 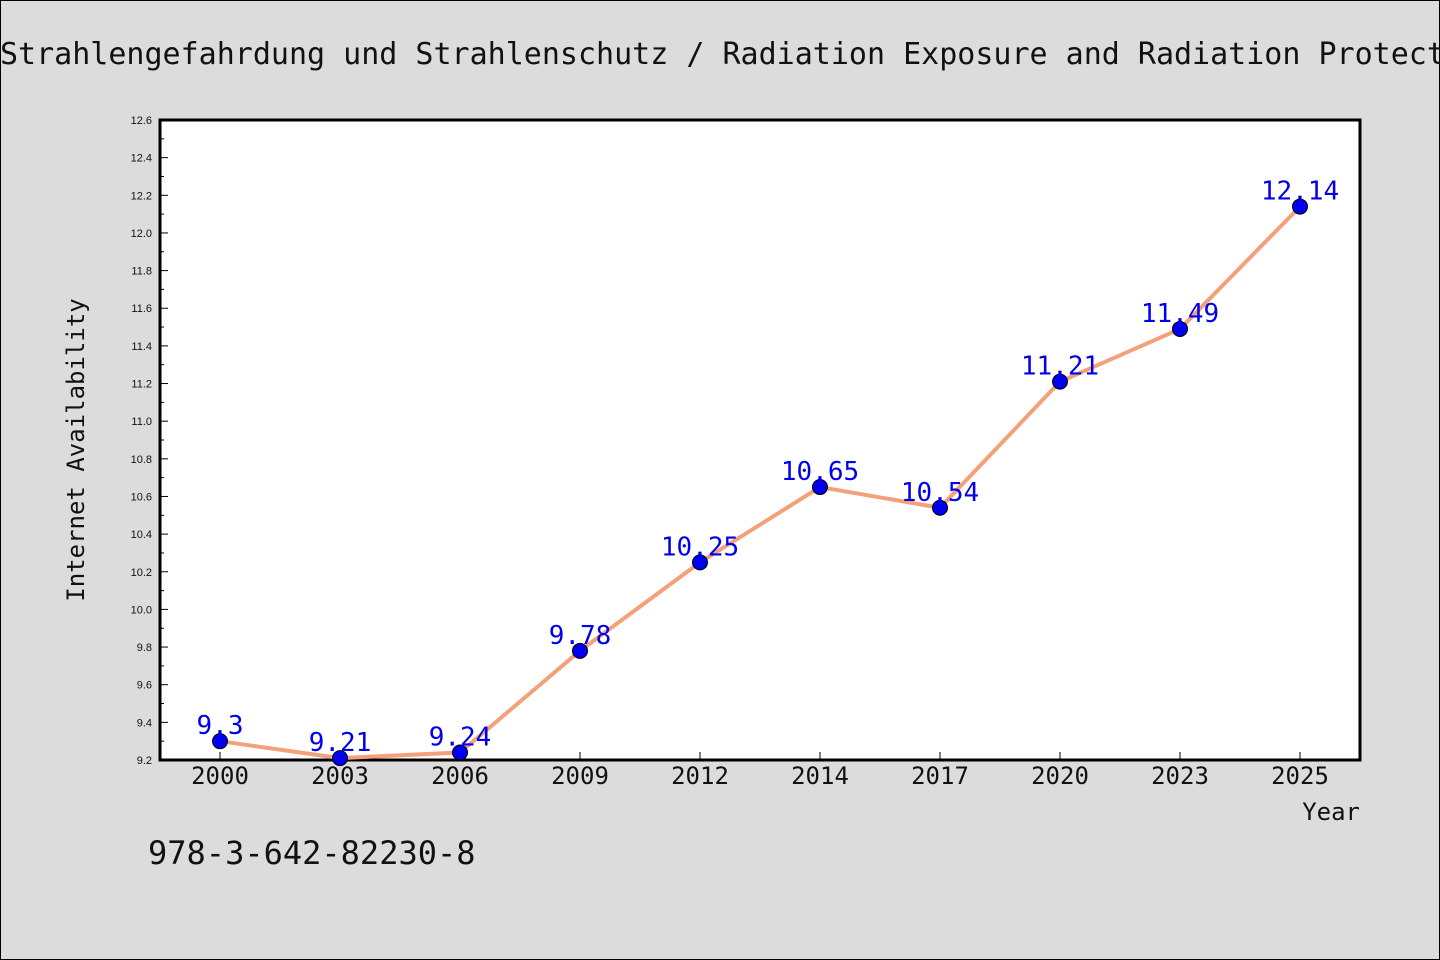 What do you see at coordinates (141, 535) in the screenshot?
I see `y-tick-label: 10.4` at bounding box center [141, 535].